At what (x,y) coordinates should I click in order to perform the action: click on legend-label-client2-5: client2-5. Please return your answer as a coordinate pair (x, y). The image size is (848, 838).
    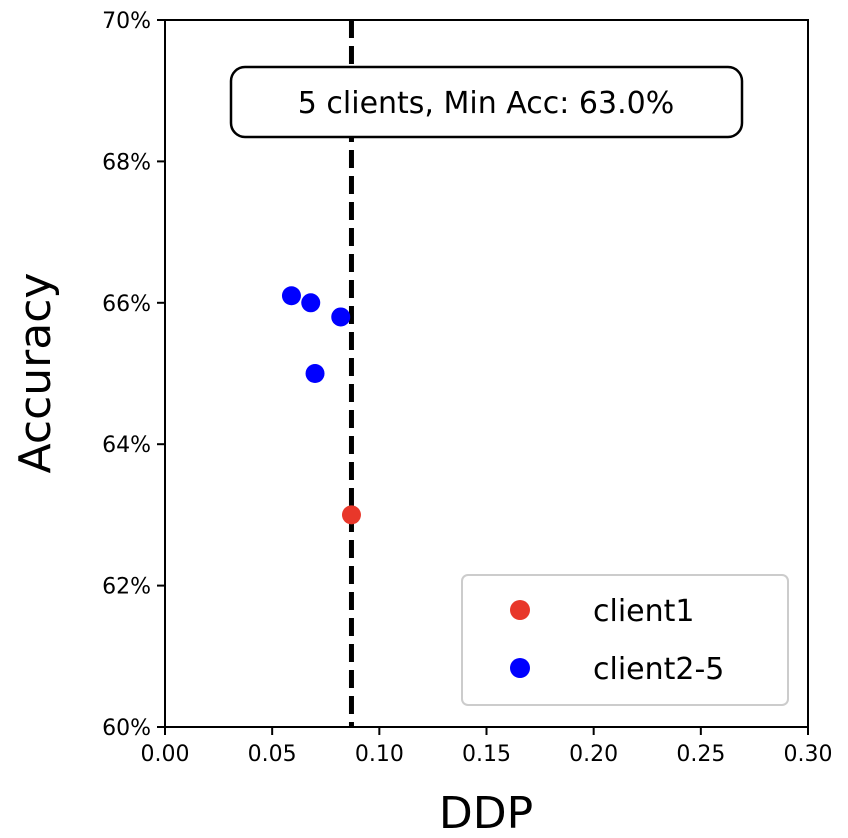
    Looking at the image, I should click on (658, 669).